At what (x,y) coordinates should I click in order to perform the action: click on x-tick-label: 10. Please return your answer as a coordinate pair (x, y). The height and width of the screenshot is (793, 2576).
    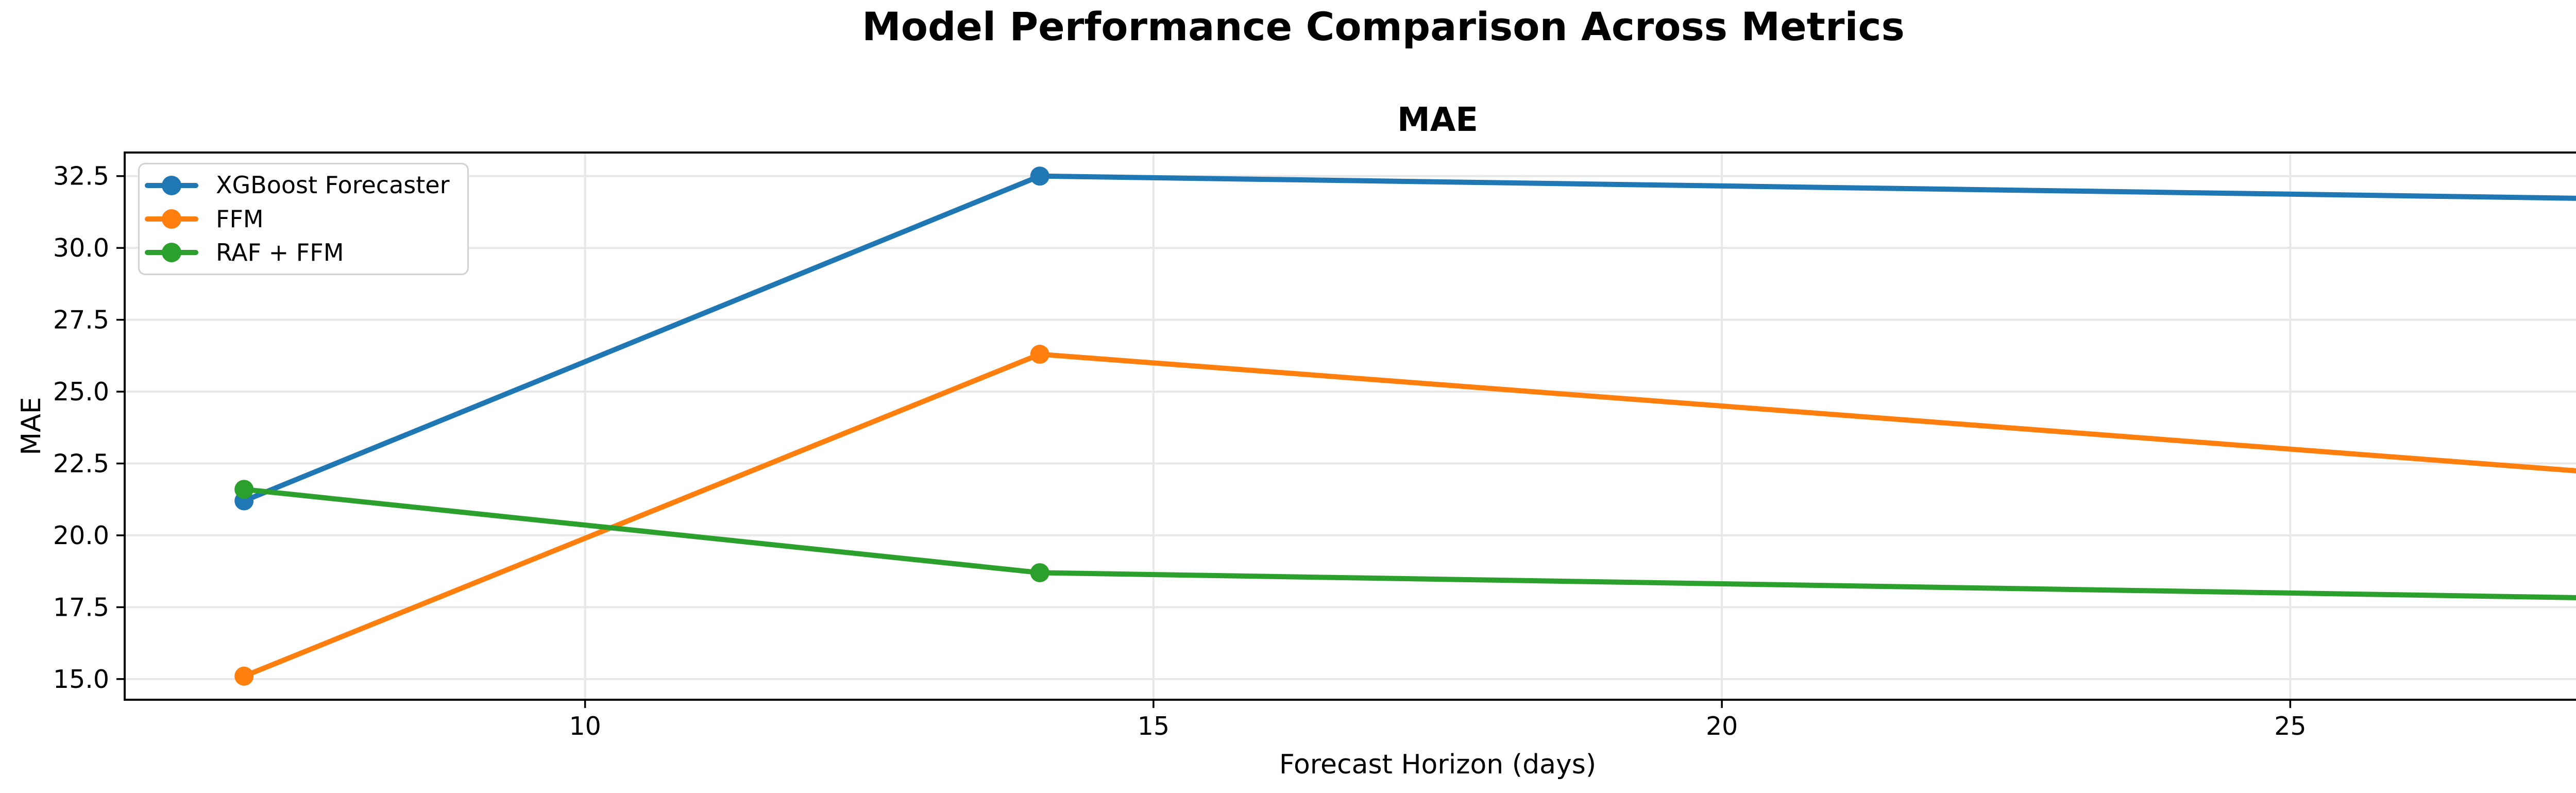
    Looking at the image, I should click on (585, 727).